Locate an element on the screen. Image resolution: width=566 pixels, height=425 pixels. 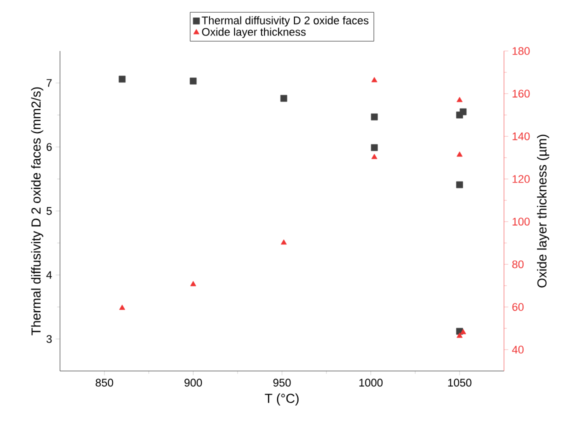
y2-tick-label: 120 is located at coordinates (521, 179).